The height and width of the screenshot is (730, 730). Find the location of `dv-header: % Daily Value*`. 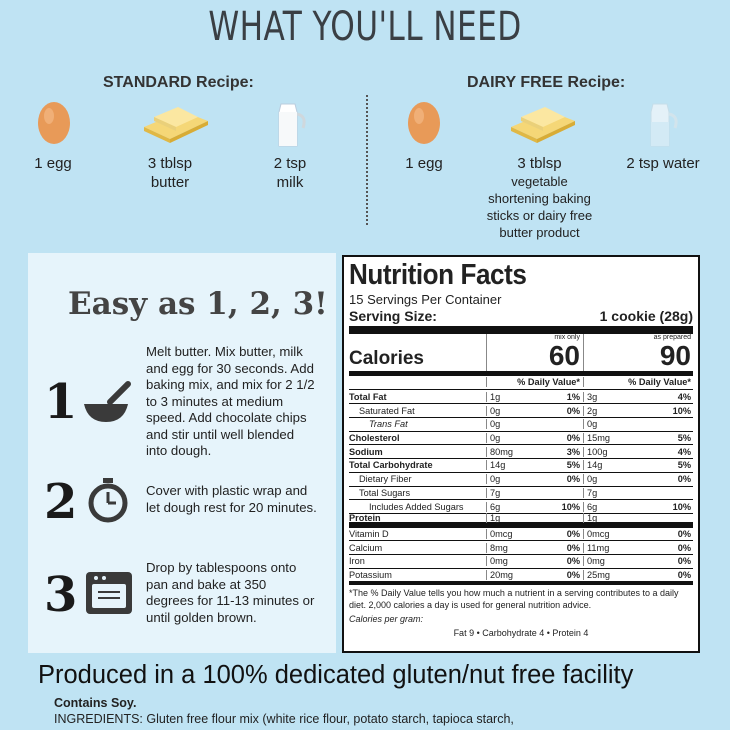

dv-header: % Daily Value* is located at coordinates (534, 382).